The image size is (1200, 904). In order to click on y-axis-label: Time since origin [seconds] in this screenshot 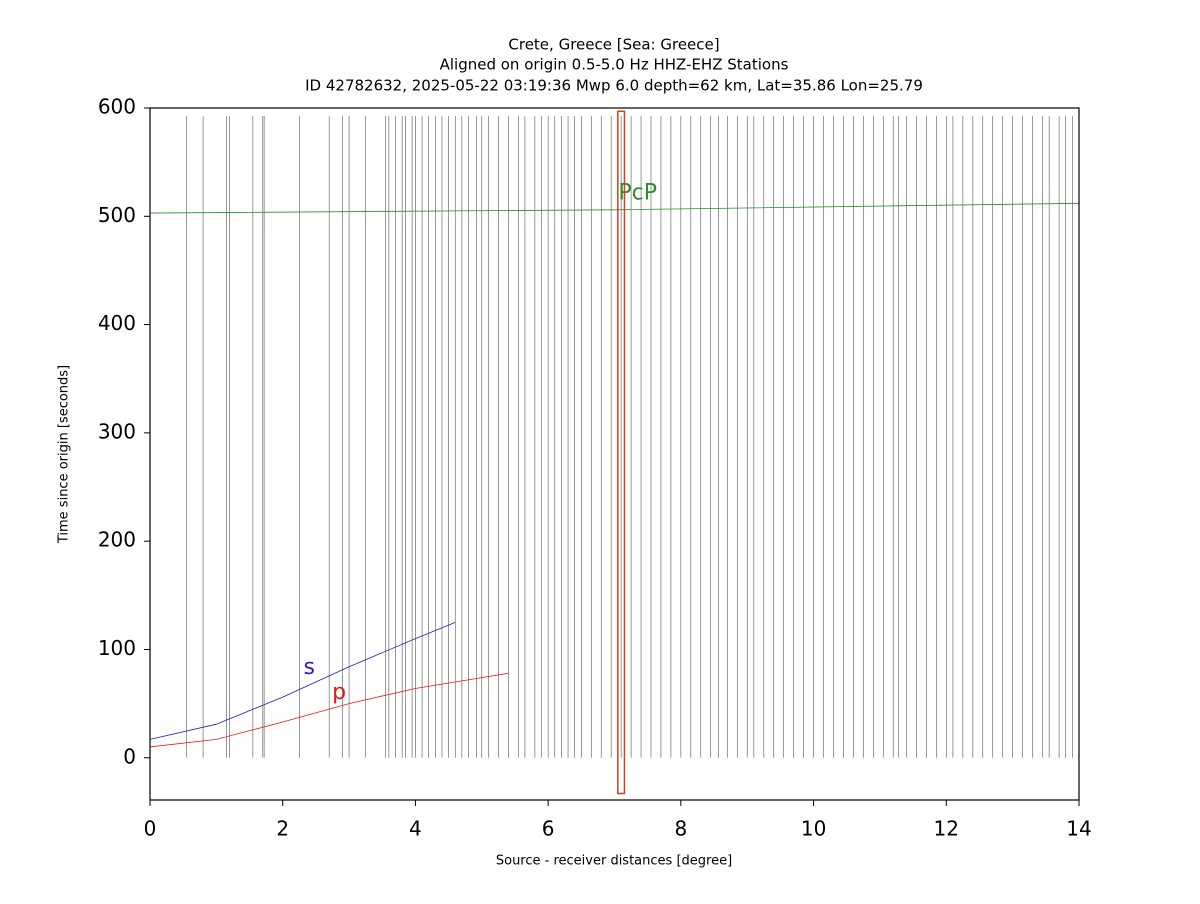, I will do `click(64, 454)`.